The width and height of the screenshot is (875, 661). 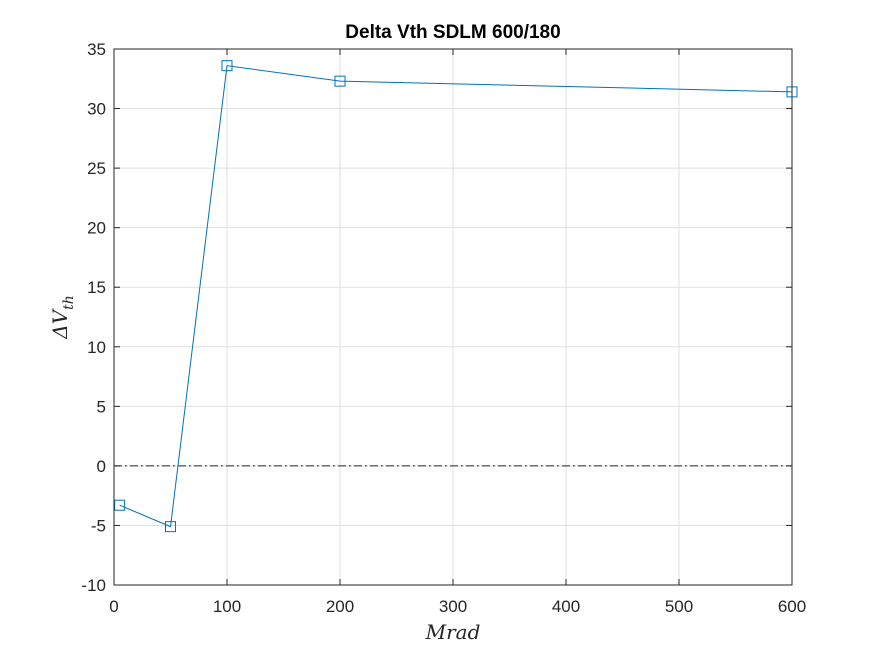 I want to click on x-axis-label: Mrad, so click(x=453, y=632).